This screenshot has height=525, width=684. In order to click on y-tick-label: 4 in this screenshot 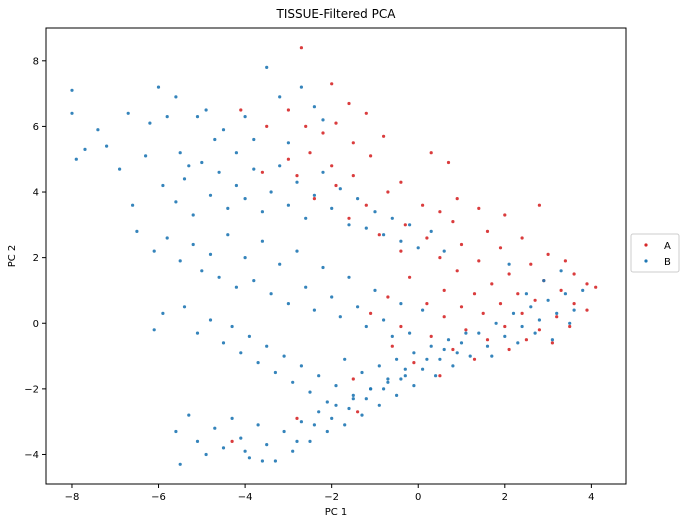, I will do `click(36, 193)`.